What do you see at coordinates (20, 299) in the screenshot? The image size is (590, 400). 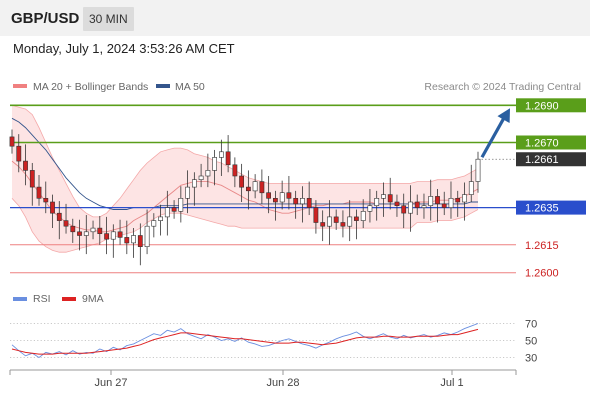 I see `legend-rsi-swatch` at bounding box center [20, 299].